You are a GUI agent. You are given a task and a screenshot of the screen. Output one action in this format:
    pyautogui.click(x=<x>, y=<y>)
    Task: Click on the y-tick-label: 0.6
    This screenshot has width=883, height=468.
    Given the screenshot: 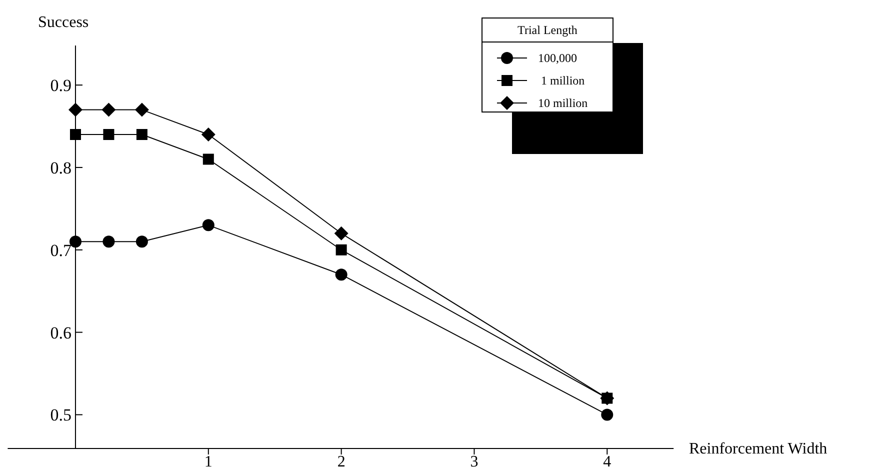 What is the action you would take?
    pyautogui.click(x=61, y=332)
    